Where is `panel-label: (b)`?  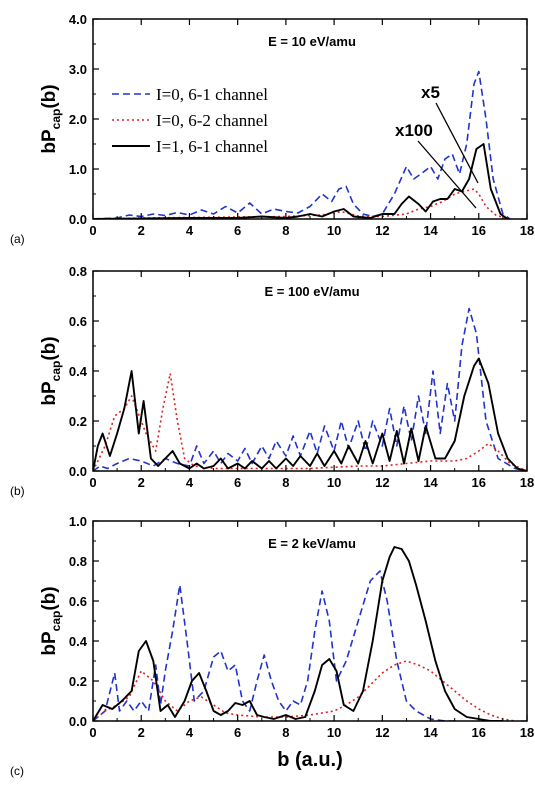 panel-label: (b) is located at coordinates (17, 491).